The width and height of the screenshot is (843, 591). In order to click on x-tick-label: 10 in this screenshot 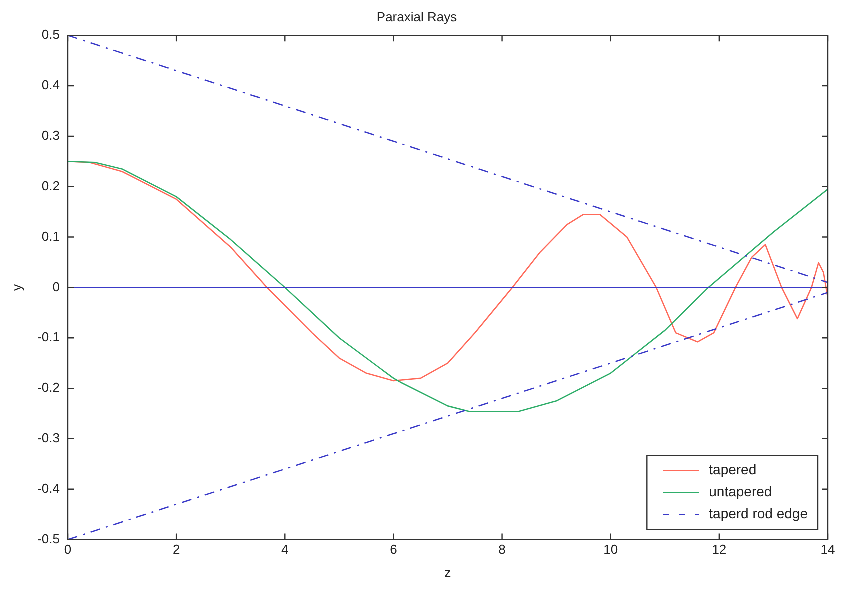, I will do `click(611, 550)`.